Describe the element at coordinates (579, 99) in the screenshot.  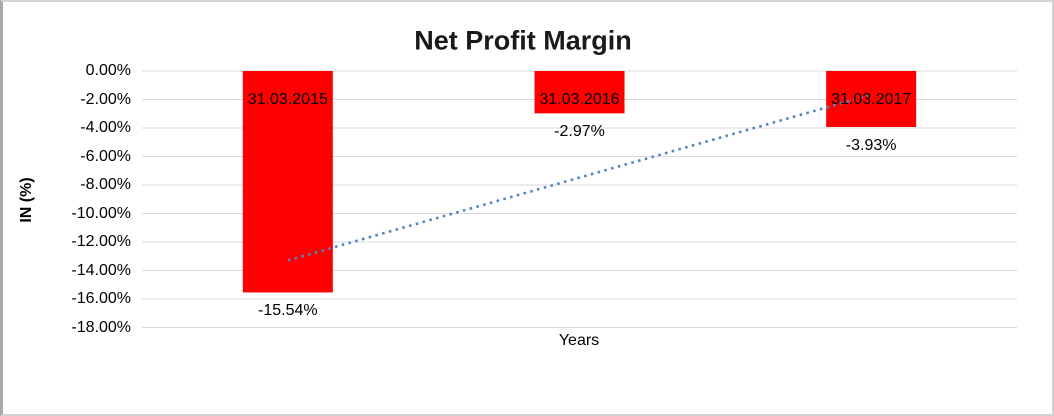
I see `category-label: 31.03.2016` at that location.